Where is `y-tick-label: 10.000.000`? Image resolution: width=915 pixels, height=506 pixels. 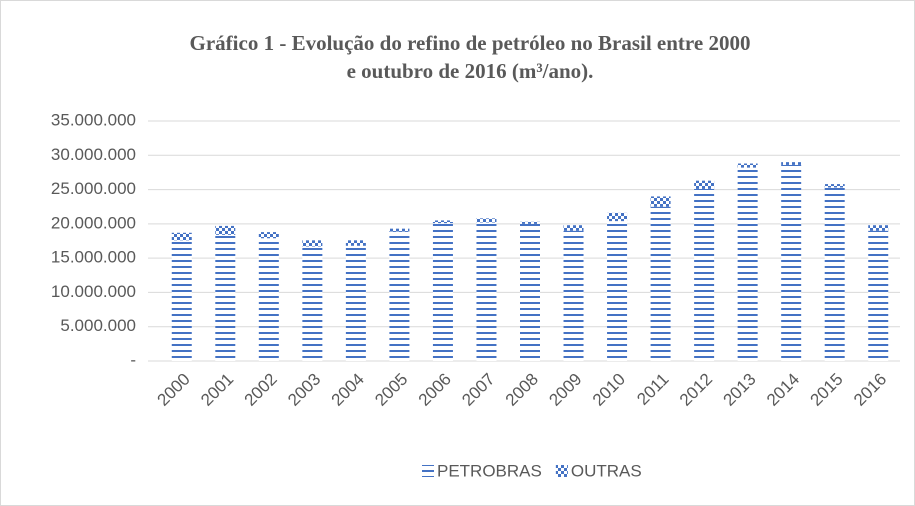 y-tick-label: 10.000.000 is located at coordinates (93, 291).